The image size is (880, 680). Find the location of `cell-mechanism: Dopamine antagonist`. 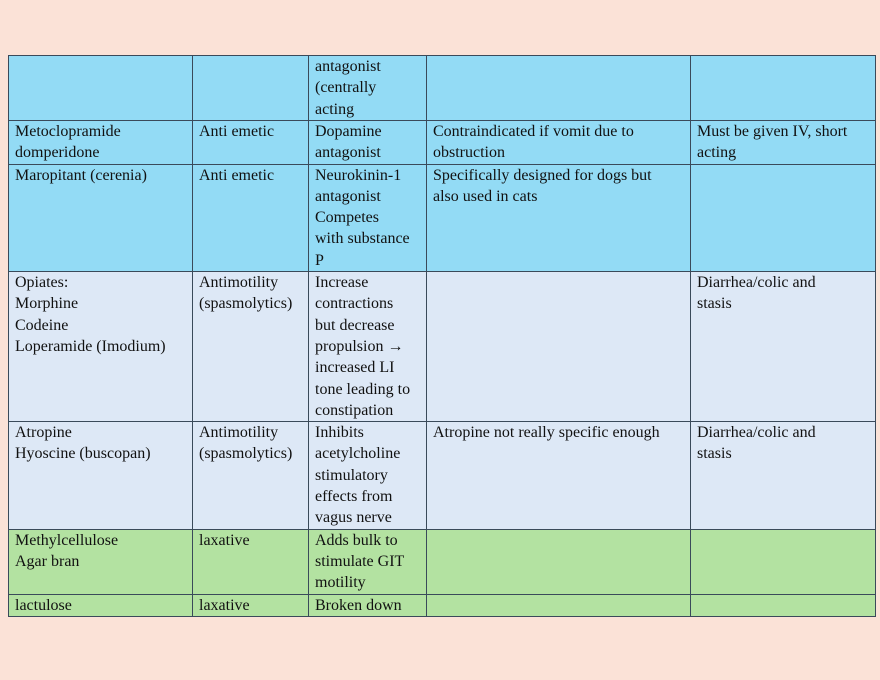

cell-mechanism: Dopamine antagonist is located at coordinates (367, 142).